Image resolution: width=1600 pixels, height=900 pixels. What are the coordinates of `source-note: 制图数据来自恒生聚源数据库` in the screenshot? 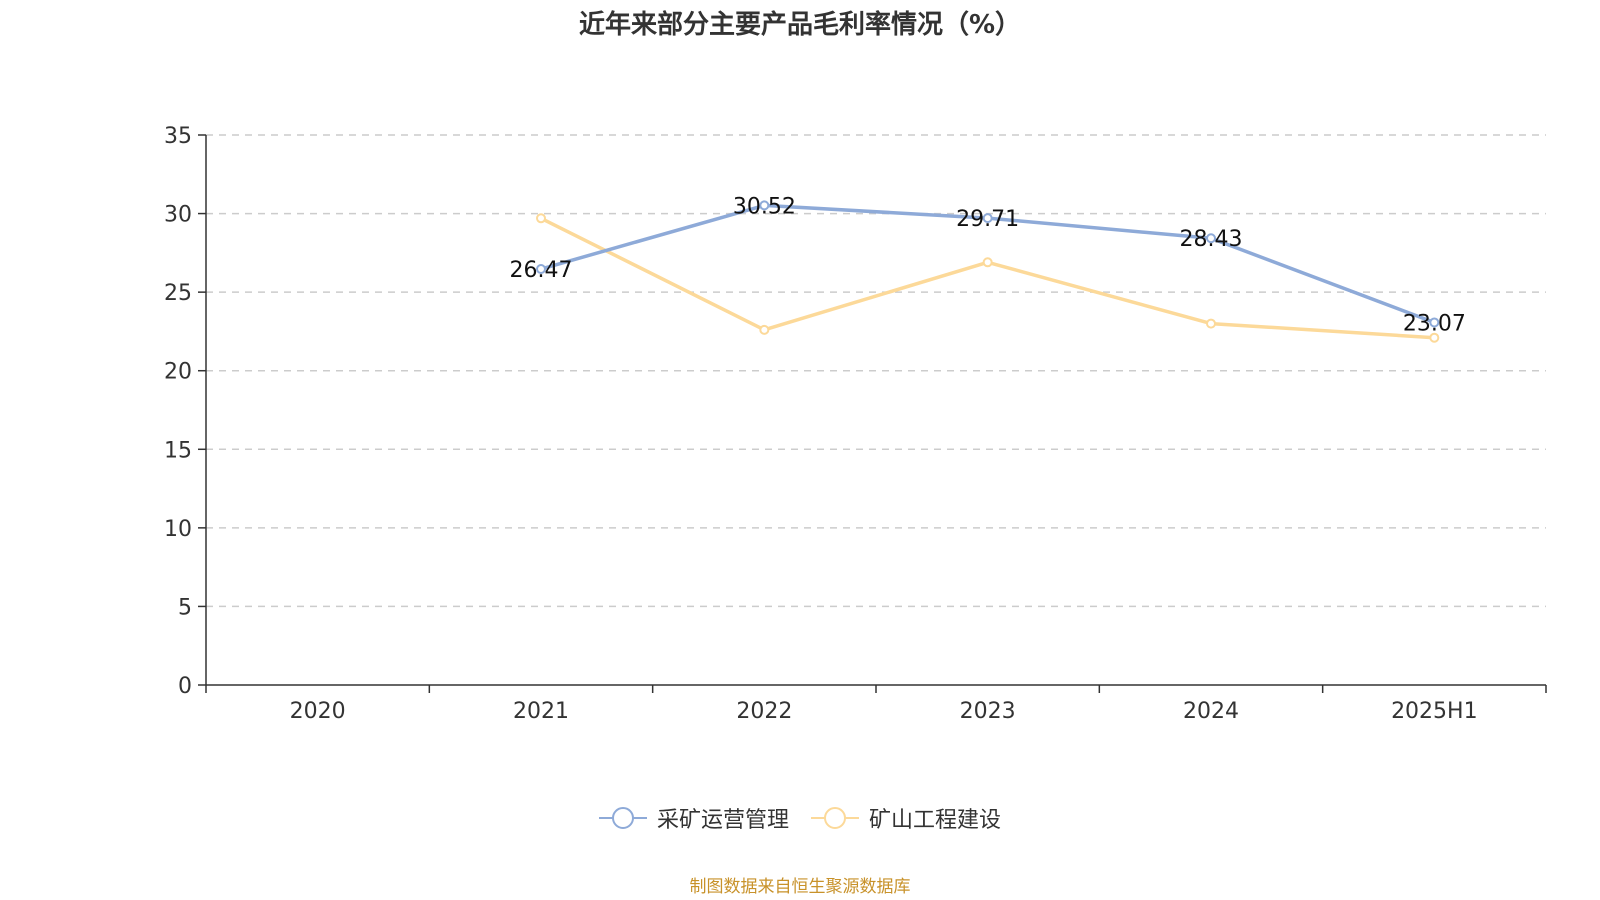 It's located at (800, 887).